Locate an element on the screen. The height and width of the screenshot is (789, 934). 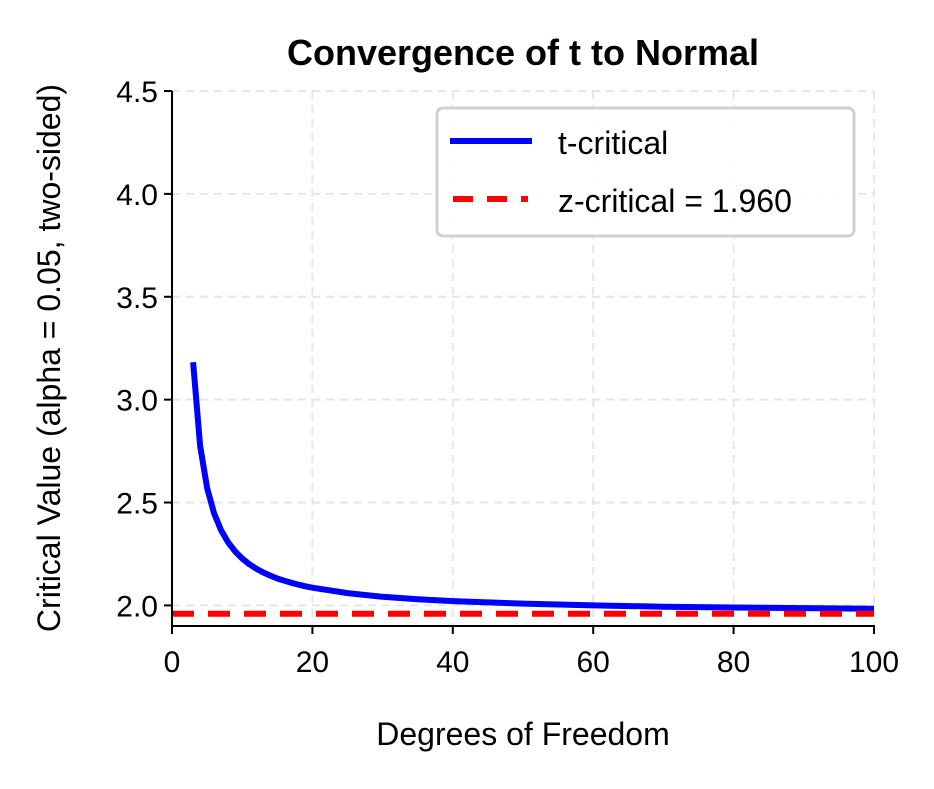
y-tick-label: 4.5 is located at coordinates (137, 92).